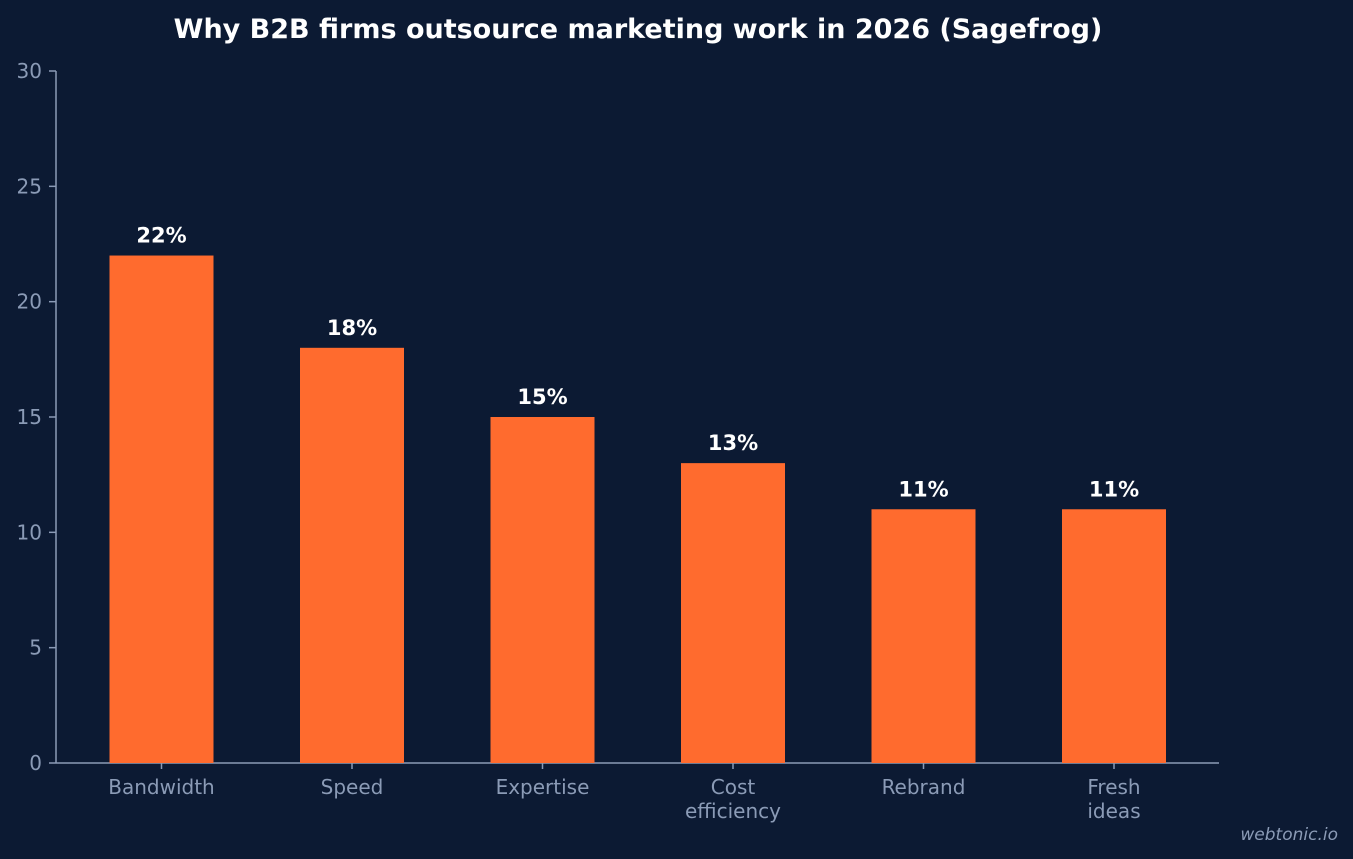  What do you see at coordinates (29, 71) in the screenshot?
I see `y-tick-label: 30` at bounding box center [29, 71].